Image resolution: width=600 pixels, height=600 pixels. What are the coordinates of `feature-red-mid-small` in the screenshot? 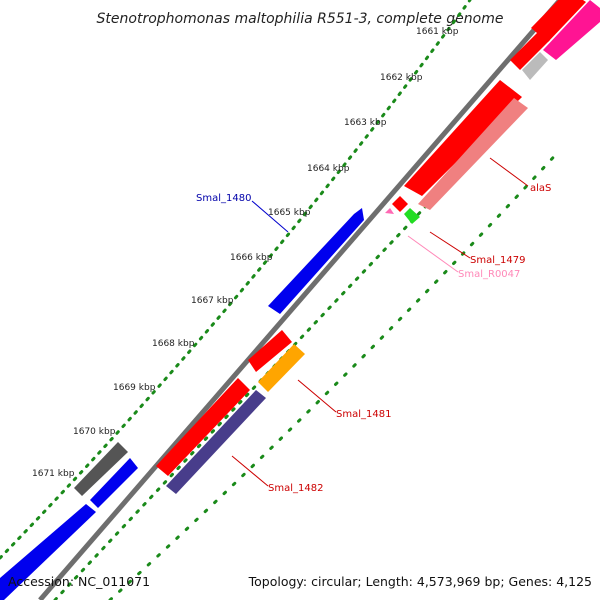 It's located at (270, 351).